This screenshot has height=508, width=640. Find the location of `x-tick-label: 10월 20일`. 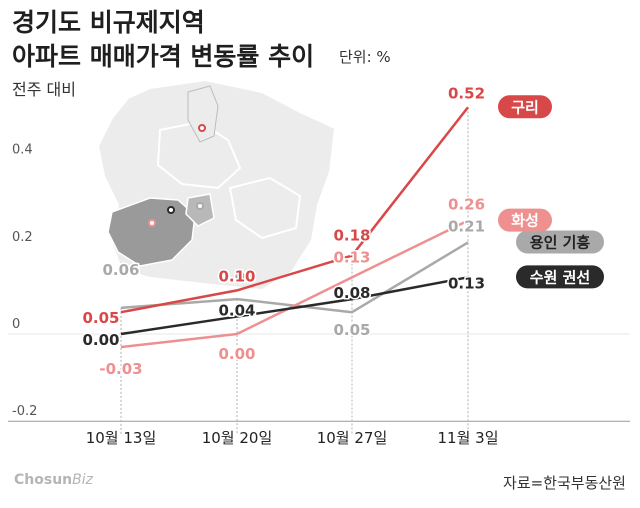

x-tick-label: 10월 20일 is located at coordinates (237, 438).